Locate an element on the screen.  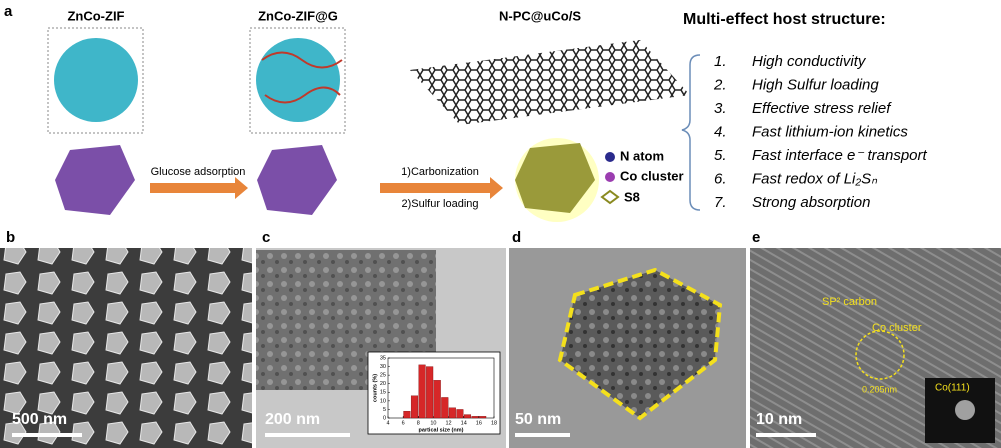
scale-bar-label: 10 nm is located at coordinates (779, 419).